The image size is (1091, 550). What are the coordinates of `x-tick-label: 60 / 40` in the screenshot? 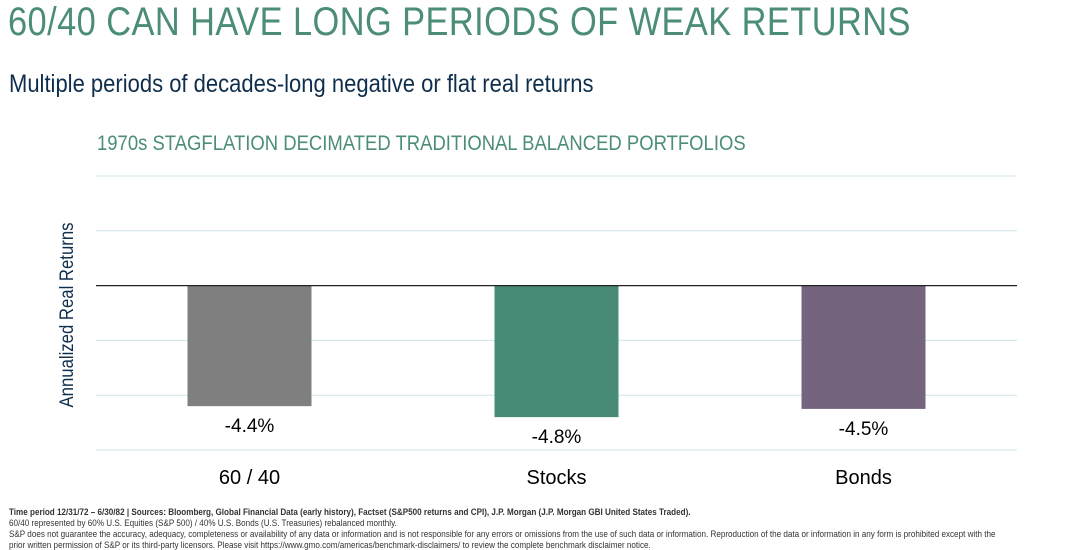 It's located at (249, 478).